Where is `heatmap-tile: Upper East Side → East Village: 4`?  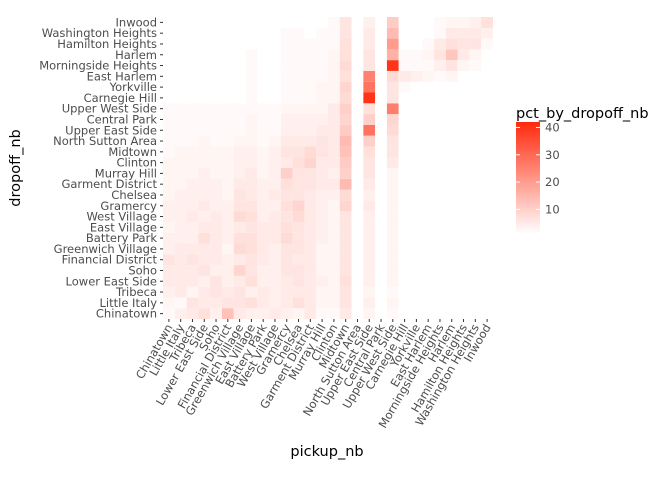
heatmap-tile: Upper East Side → East Village: 4 is located at coordinates (369, 227).